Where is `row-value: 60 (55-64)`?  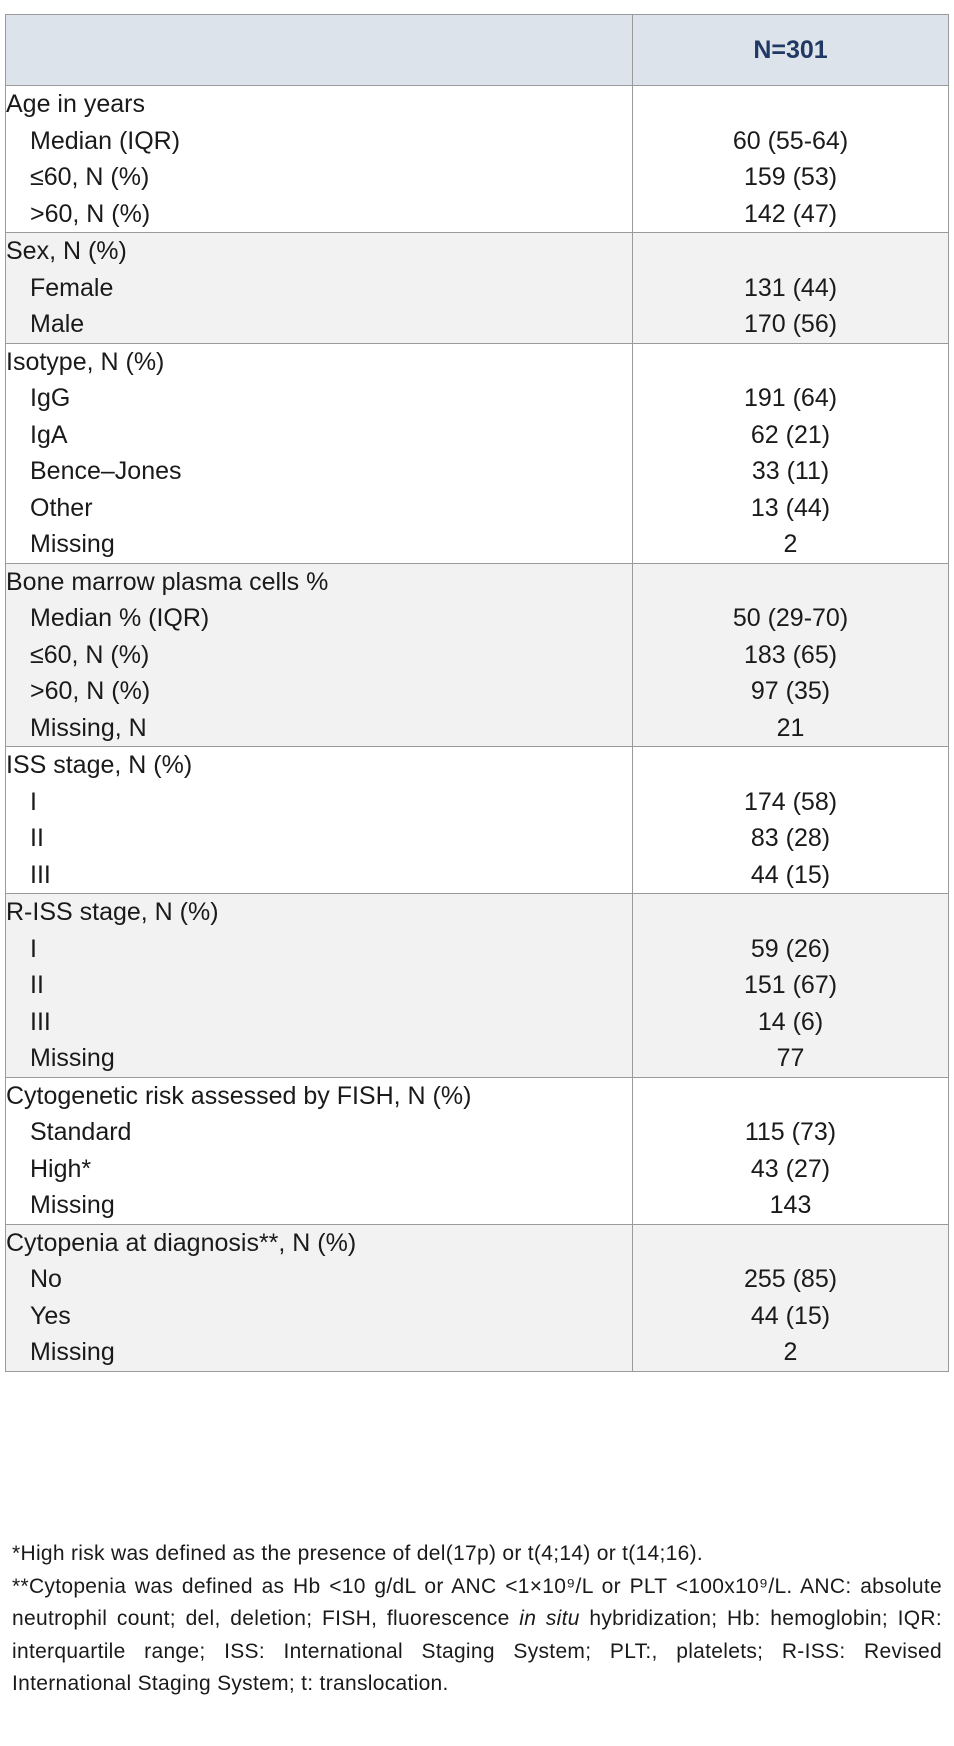
row-value: 60 (55-64) is located at coordinates (790, 140).